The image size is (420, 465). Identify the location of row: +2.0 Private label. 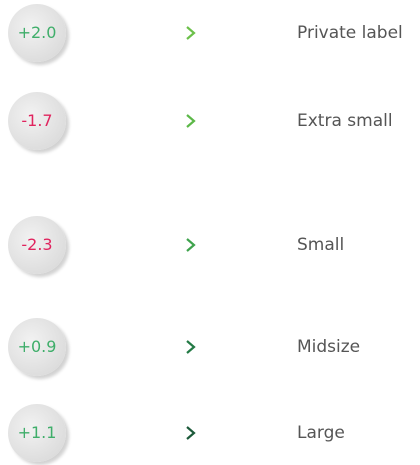
(210, 34).